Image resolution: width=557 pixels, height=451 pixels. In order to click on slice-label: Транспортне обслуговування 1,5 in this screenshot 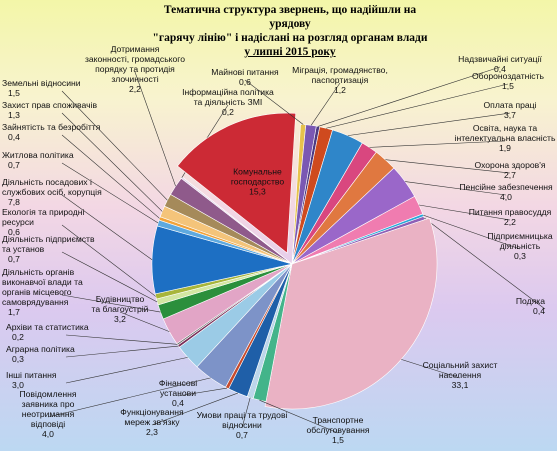, I will do `click(337, 430)`.